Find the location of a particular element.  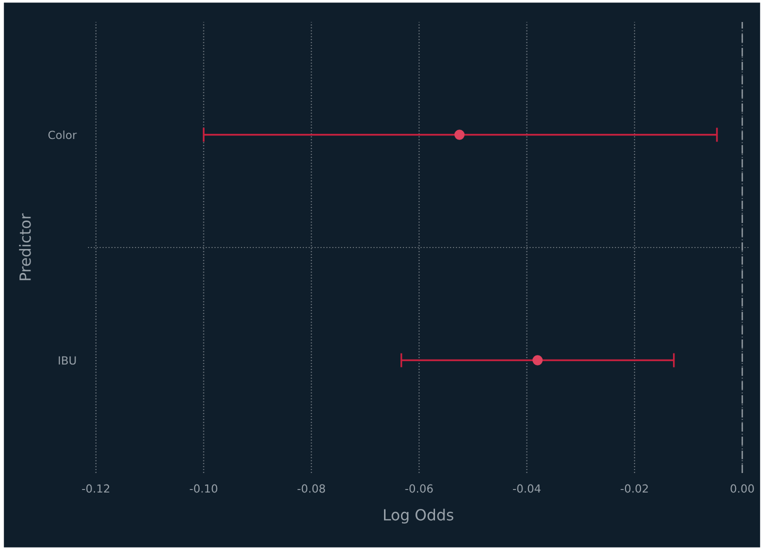

y-tick-label: Color is located at coordinates (62, 135).